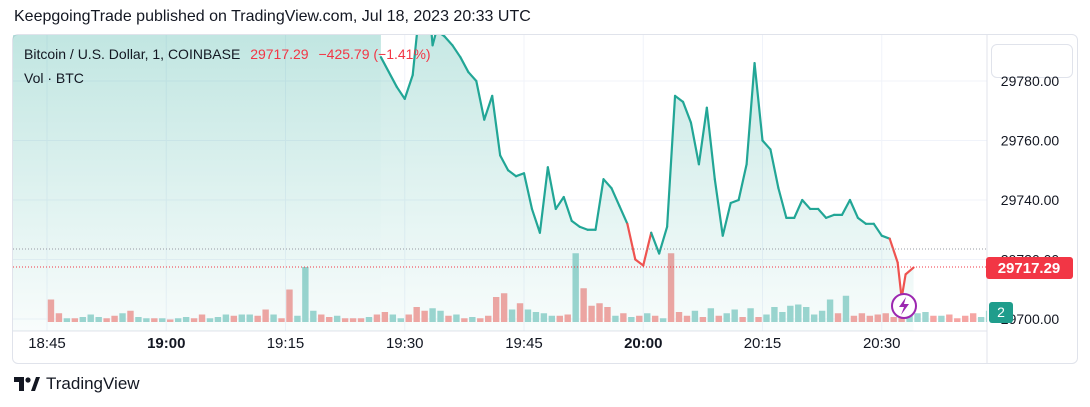  I want to click on x-tick-label: 19:15, so click(286, 343).